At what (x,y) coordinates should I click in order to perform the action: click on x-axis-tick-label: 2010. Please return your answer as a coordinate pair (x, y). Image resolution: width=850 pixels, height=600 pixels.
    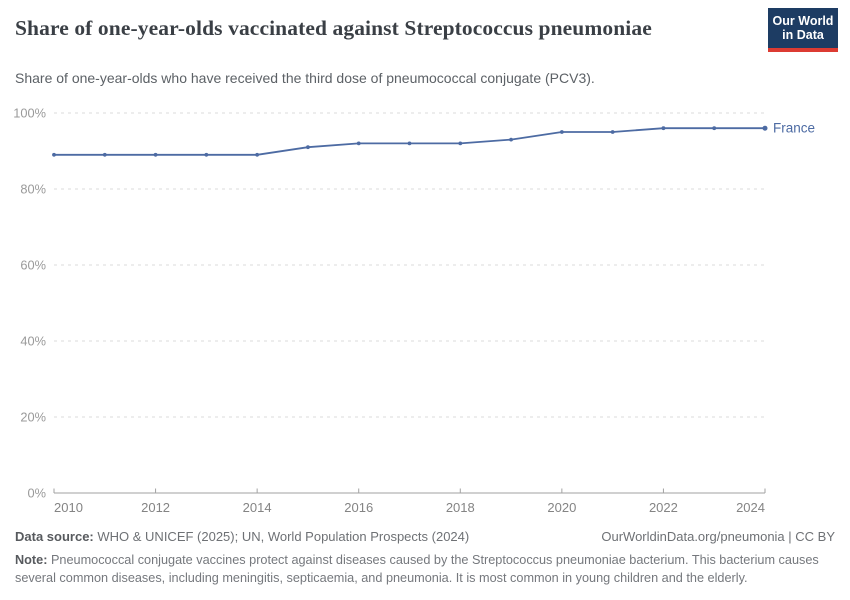
    Looking at the image, I should click on (68, 507).